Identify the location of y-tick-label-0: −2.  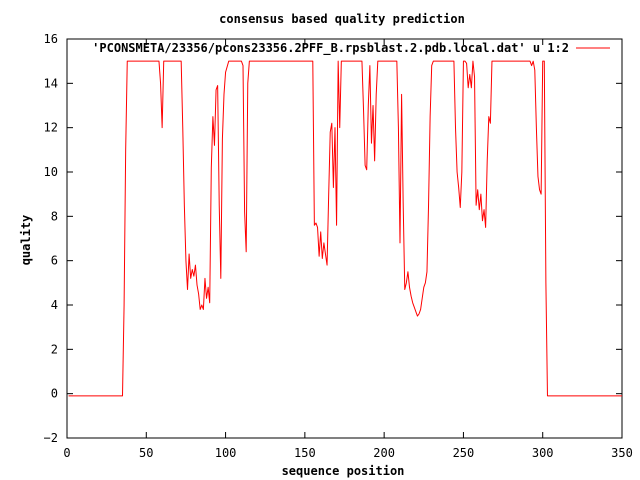
(51, 438).